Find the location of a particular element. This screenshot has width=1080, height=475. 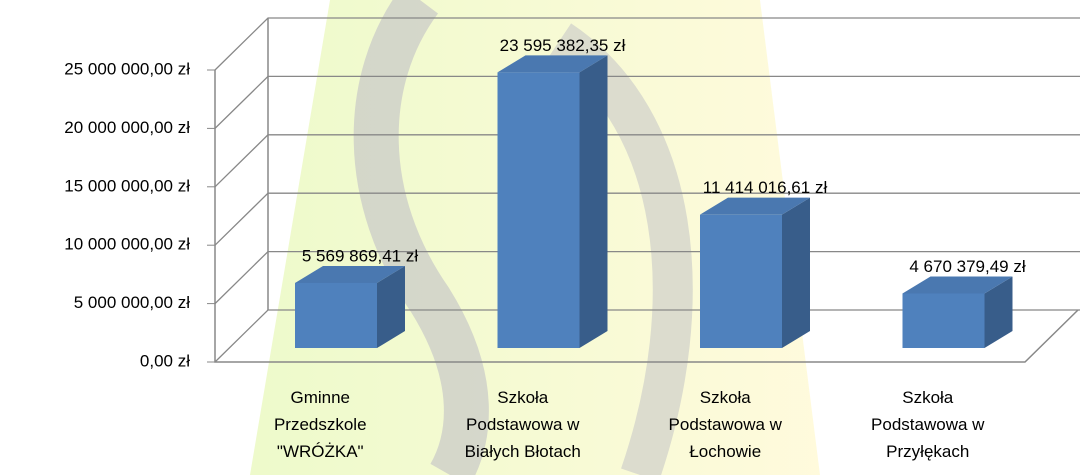

data-label: 11 414 016,61 zł is located at coordinates (765, 187).